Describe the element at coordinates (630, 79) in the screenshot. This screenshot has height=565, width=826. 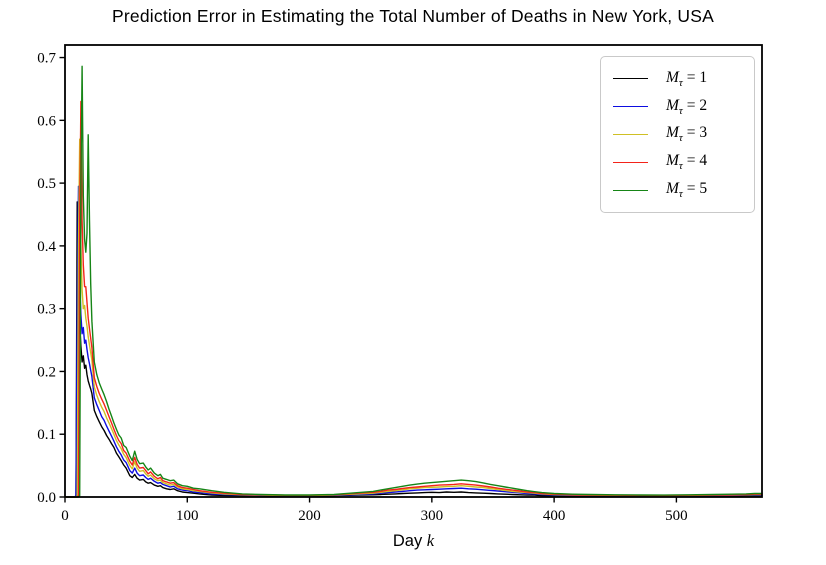
I see `legend-line-sample-m1` at that location.